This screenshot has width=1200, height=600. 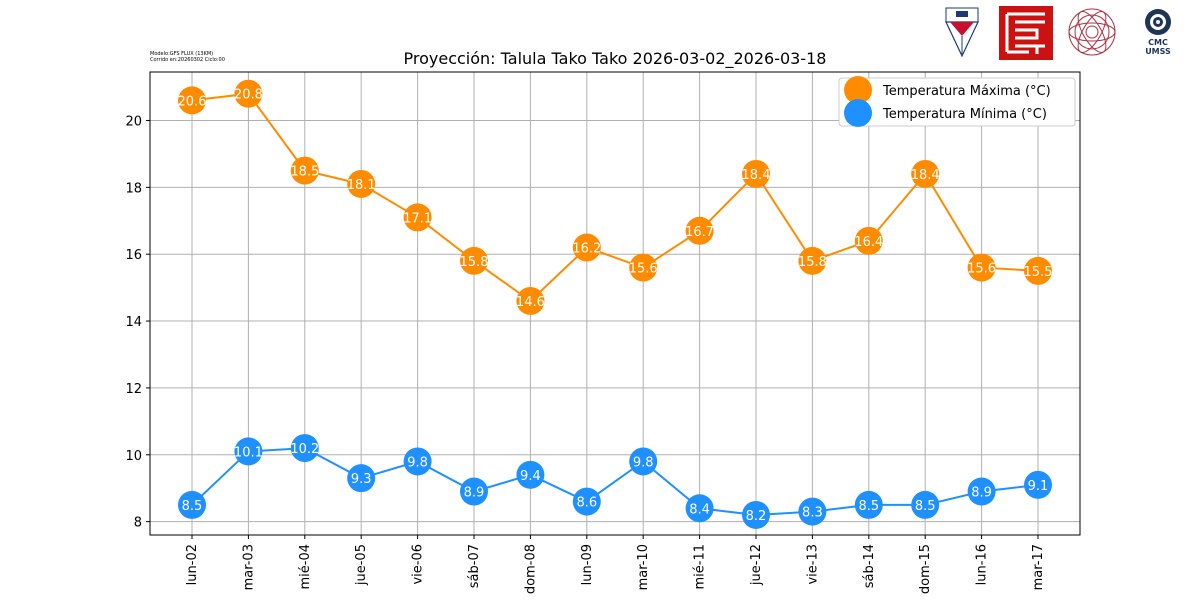 I want to click on data-label-0: 18.5, so click(x=304, y=172).